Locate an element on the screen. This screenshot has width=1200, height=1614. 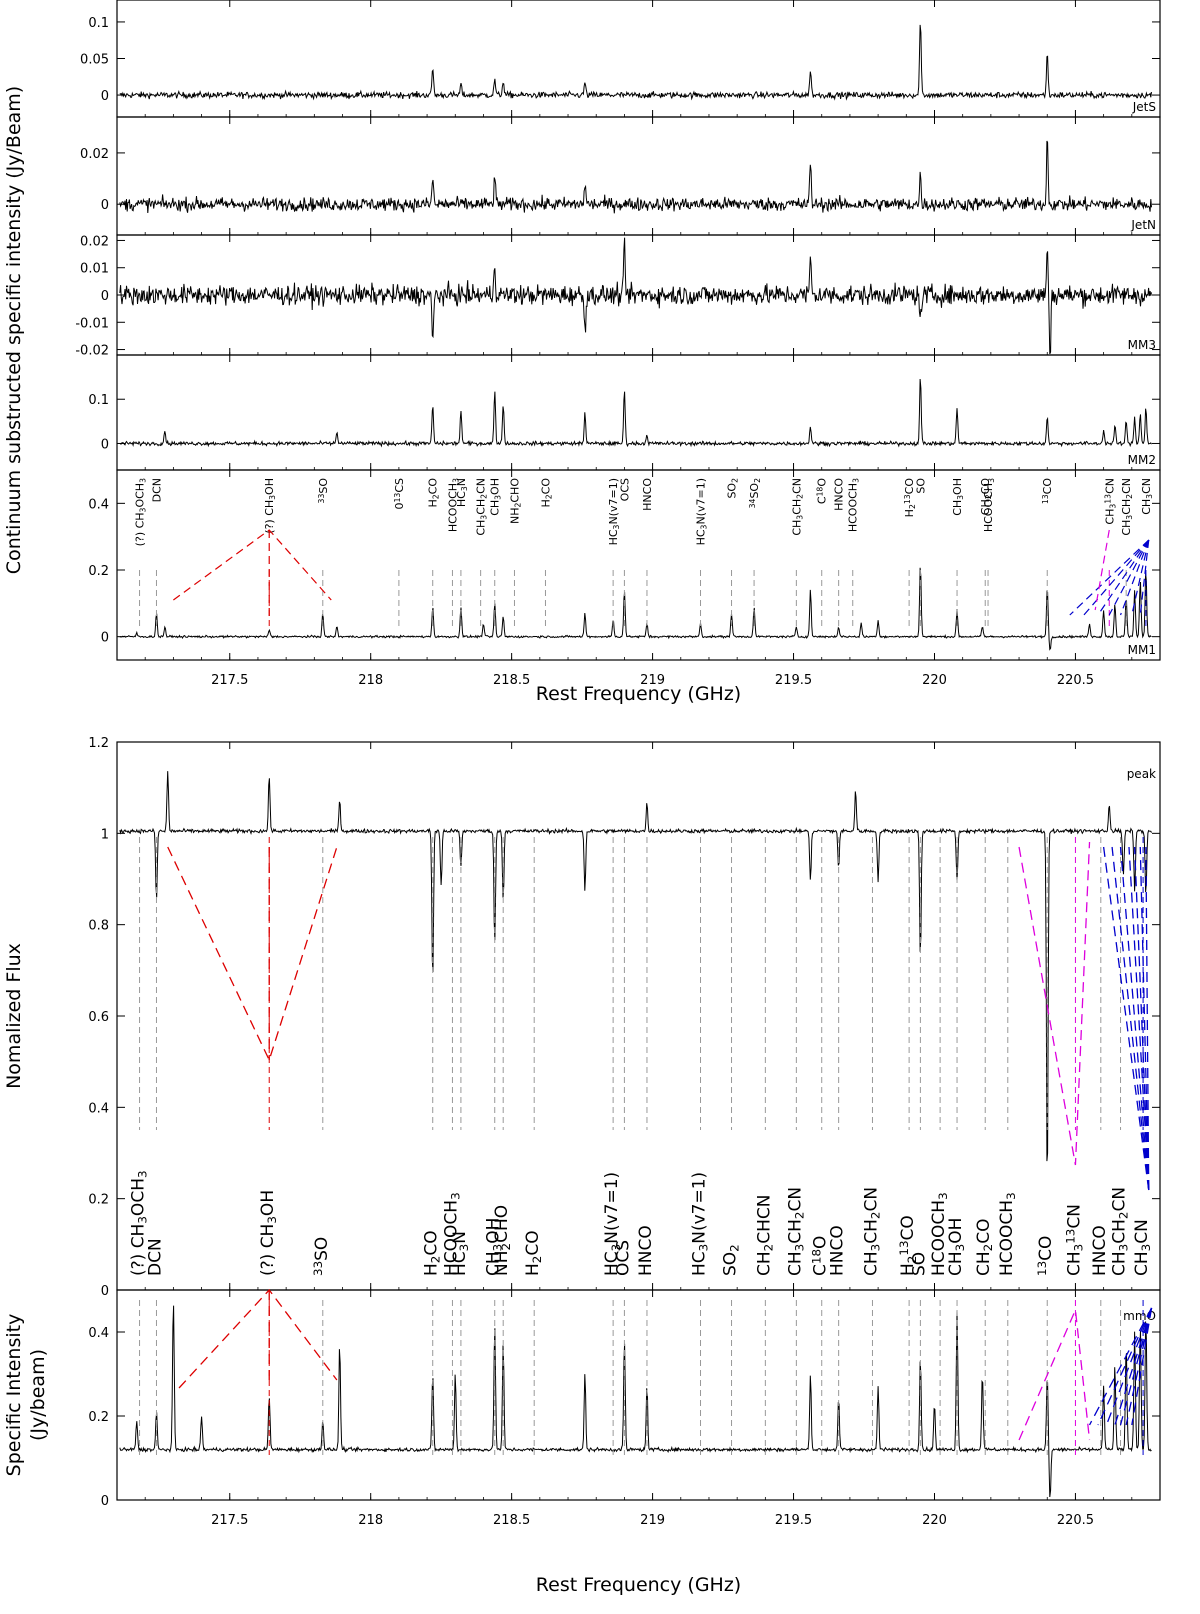
annotation-label: 13CO is located at coordinates (1045, 1256).